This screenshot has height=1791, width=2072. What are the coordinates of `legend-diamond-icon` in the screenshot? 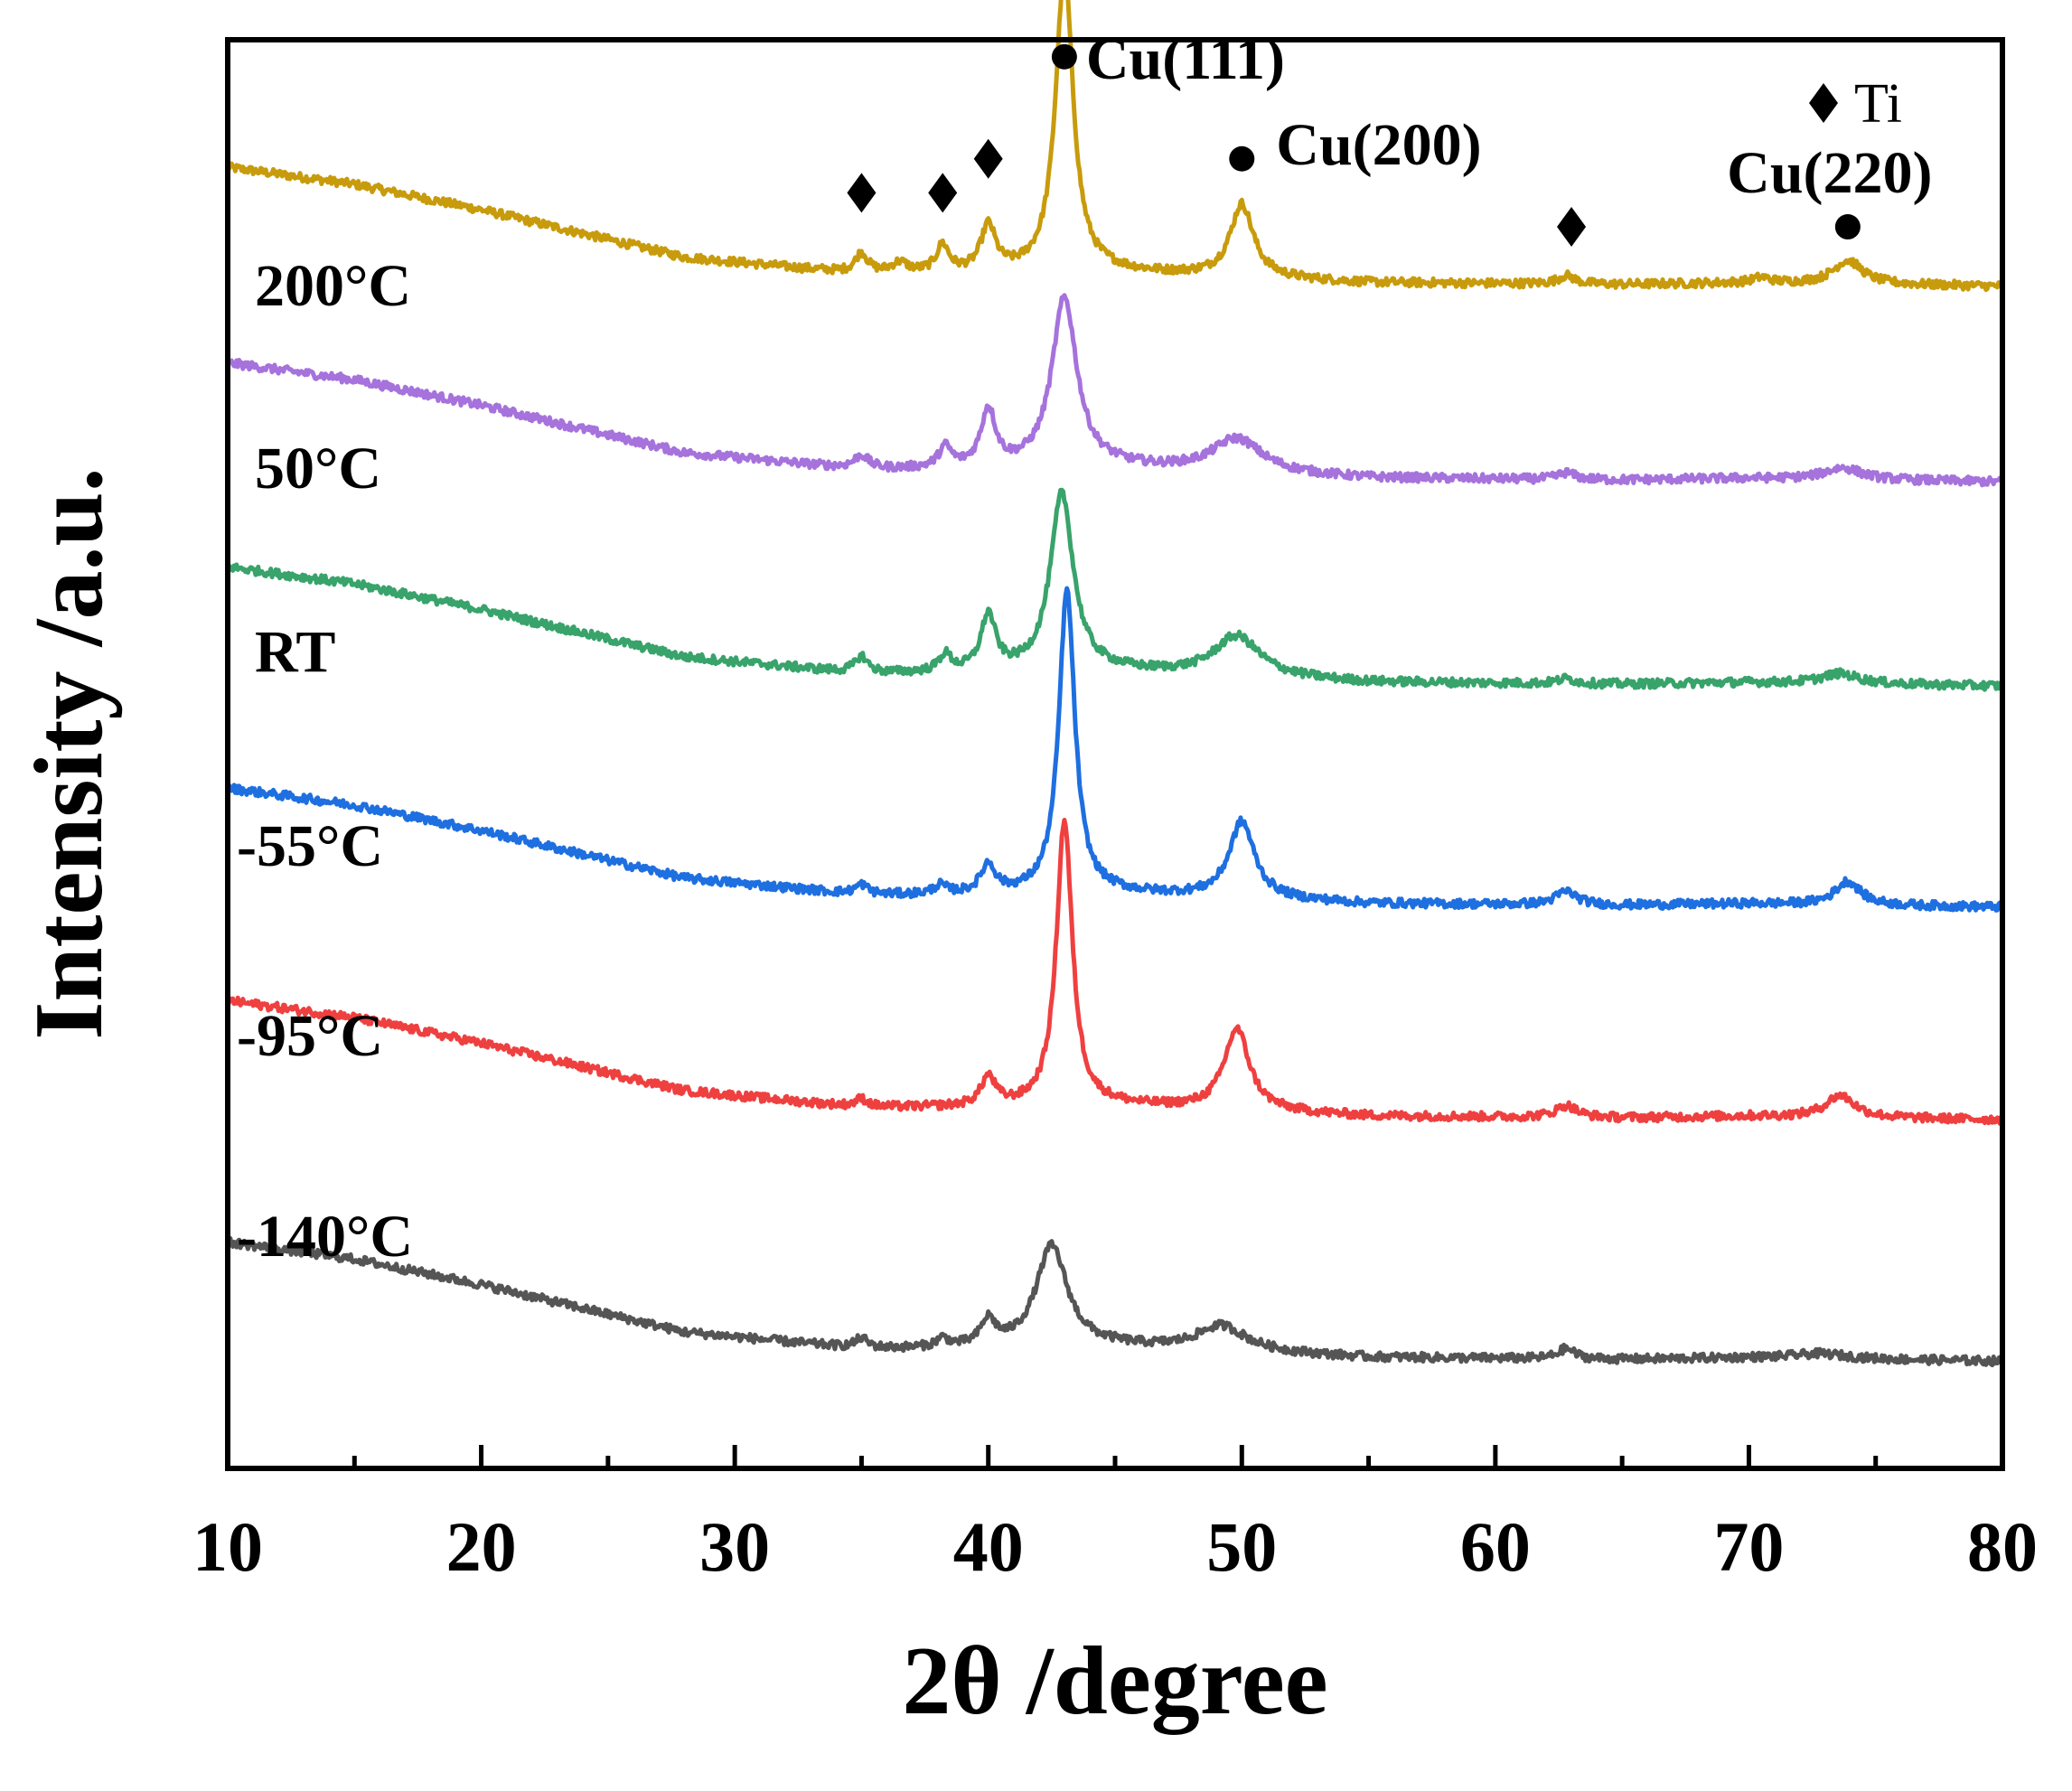 It's located at (1823, 103).